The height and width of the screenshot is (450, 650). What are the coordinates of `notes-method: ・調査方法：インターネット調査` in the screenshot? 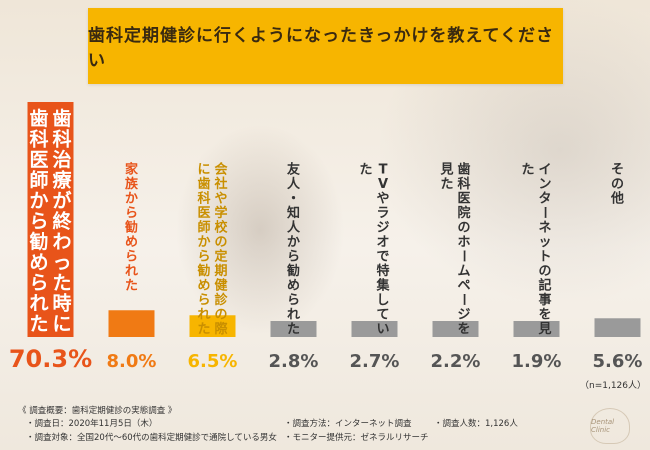 It's located at (348, 424).